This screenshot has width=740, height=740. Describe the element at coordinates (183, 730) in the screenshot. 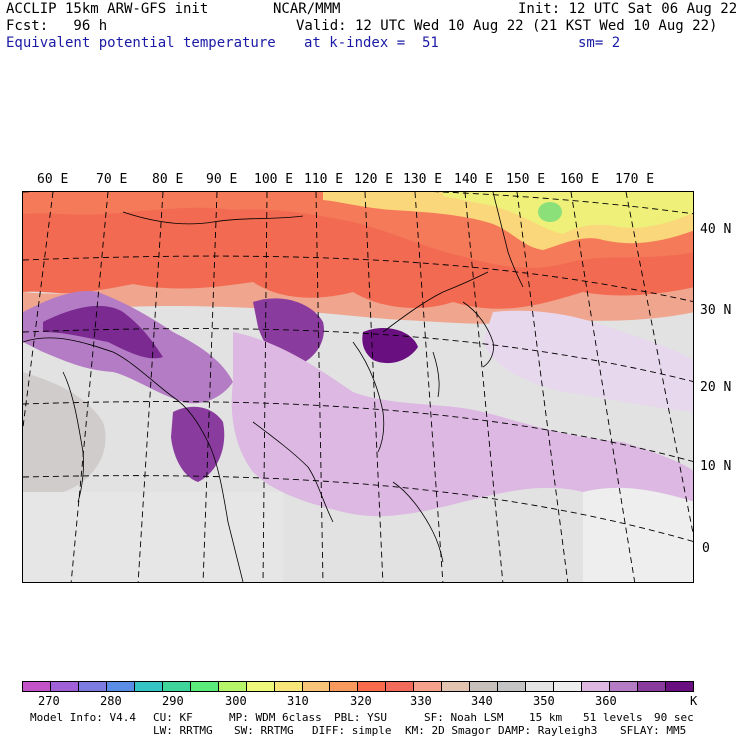

I see `lw-scheme: LW: RRTMG` at that location.